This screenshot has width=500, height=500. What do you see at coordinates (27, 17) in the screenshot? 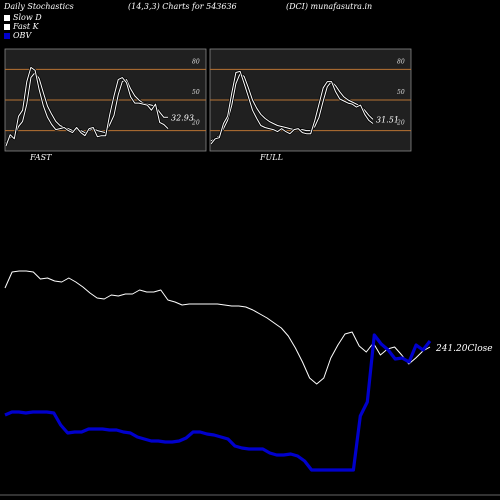
I see `legend-label-slow-d: Slow D` at bounding box center [27, 17].